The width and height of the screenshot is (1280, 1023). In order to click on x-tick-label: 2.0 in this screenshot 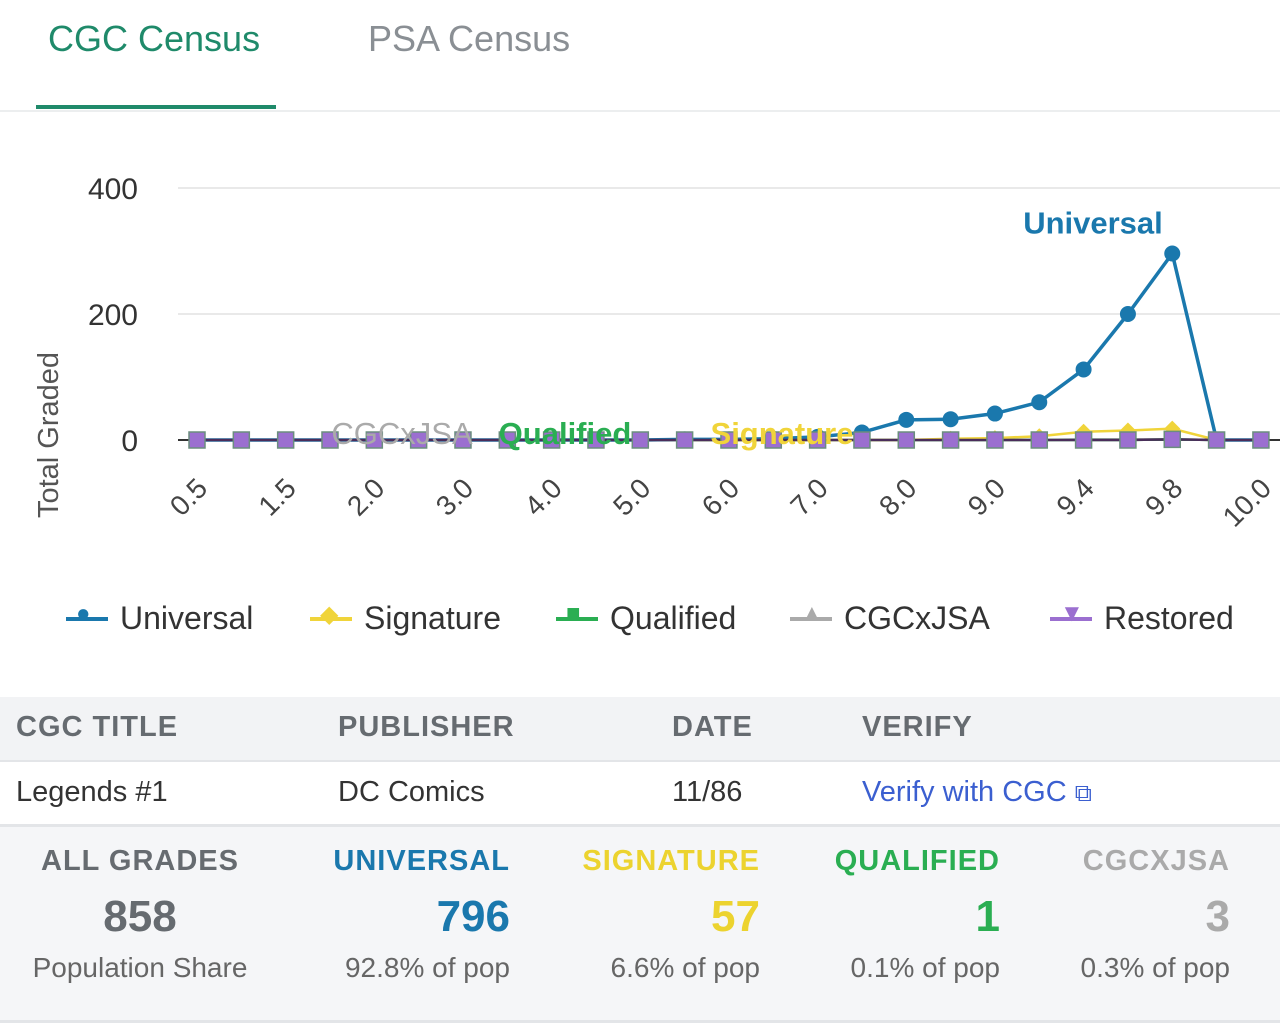, I will do `click(365, 496)`.